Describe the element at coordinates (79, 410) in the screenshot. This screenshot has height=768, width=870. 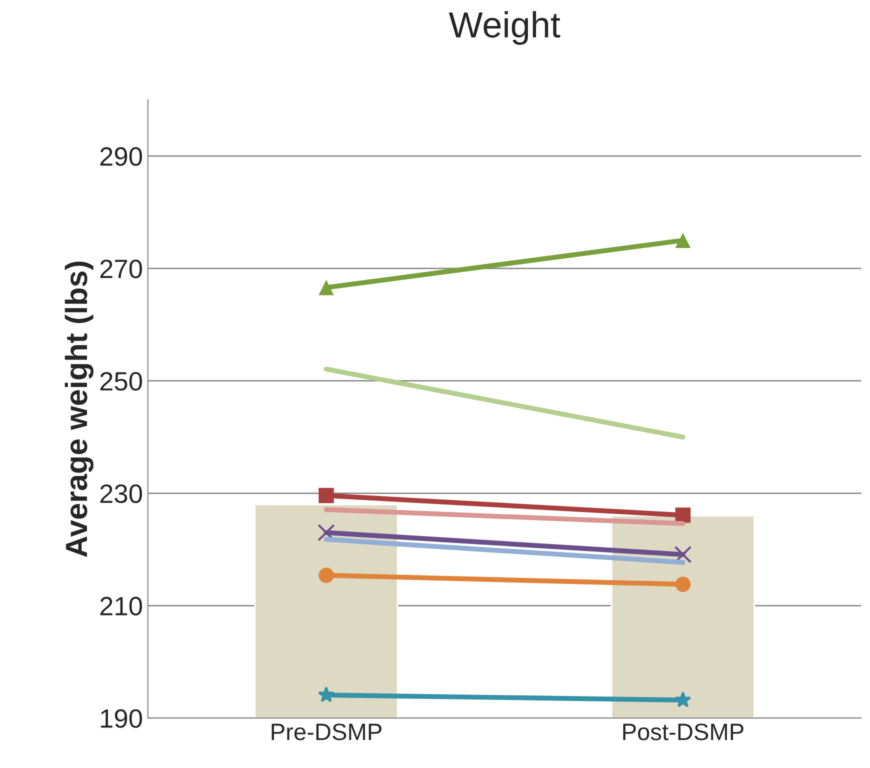
I see `y-axis-title: Average weight (lbs)` at that location.